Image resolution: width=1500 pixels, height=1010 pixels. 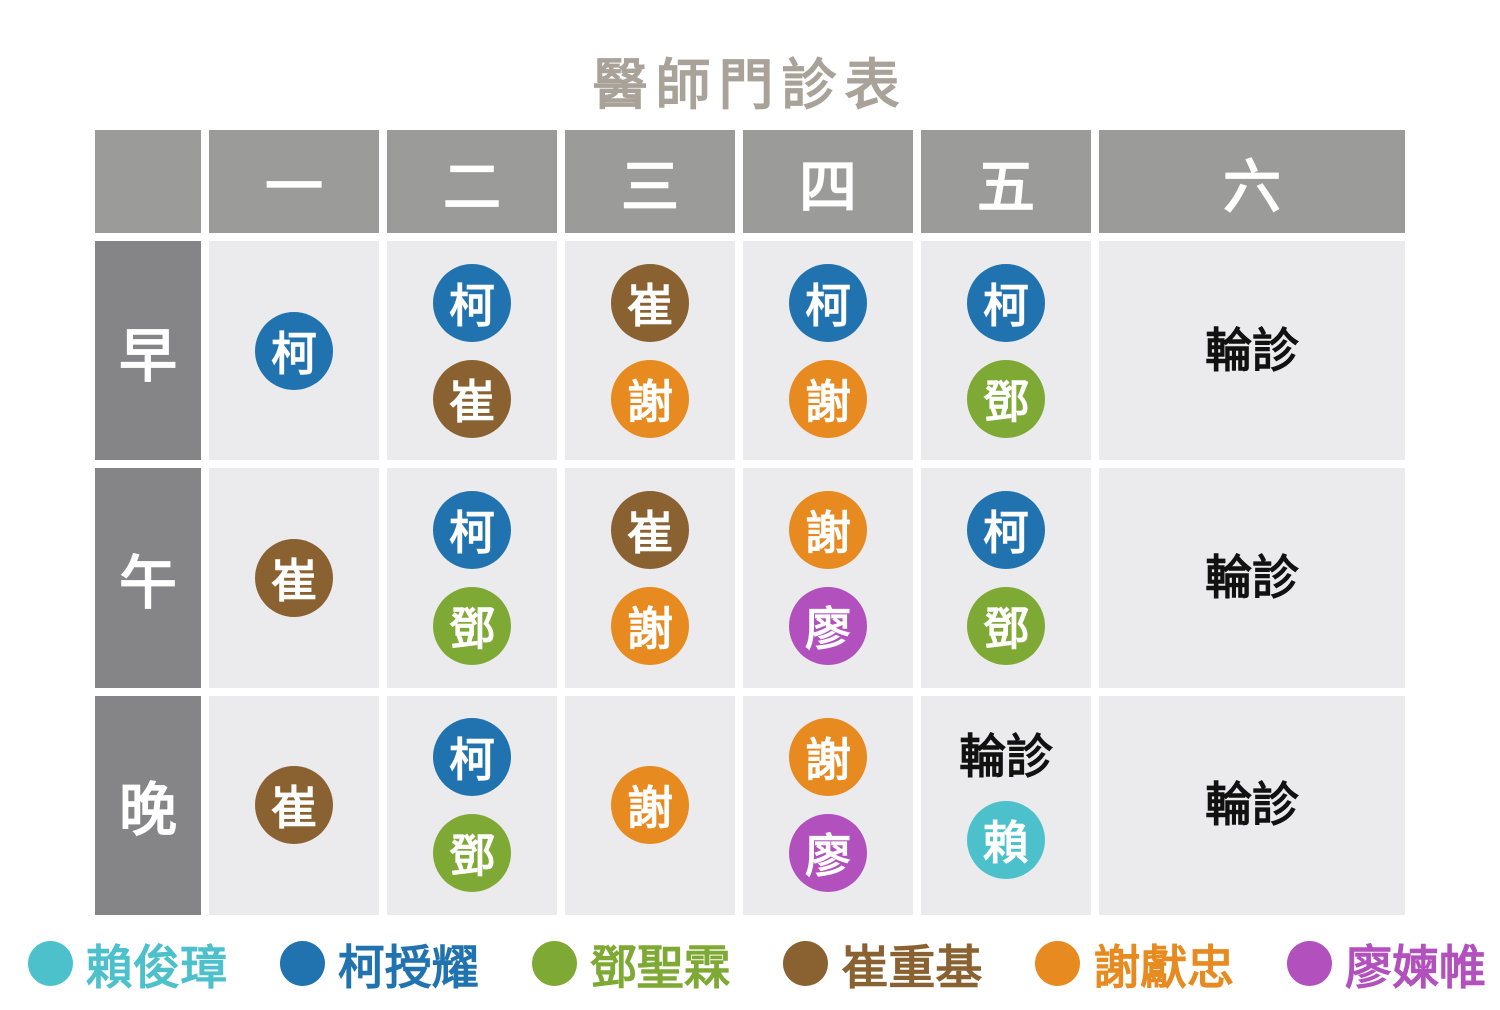 What do you see at coordinates (148, 181) in the screenshot?
I see `table-corner-cell` at bounding box center [148, 181].